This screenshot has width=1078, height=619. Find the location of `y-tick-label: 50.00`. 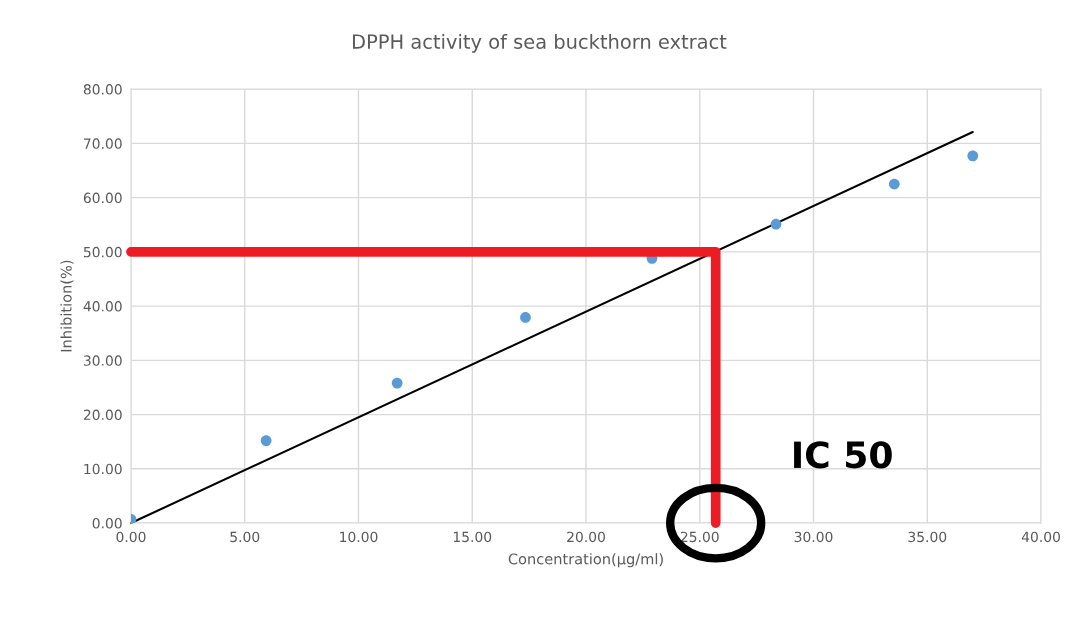

y-tick-label: 50.00 is located at coordinates (102, 252).